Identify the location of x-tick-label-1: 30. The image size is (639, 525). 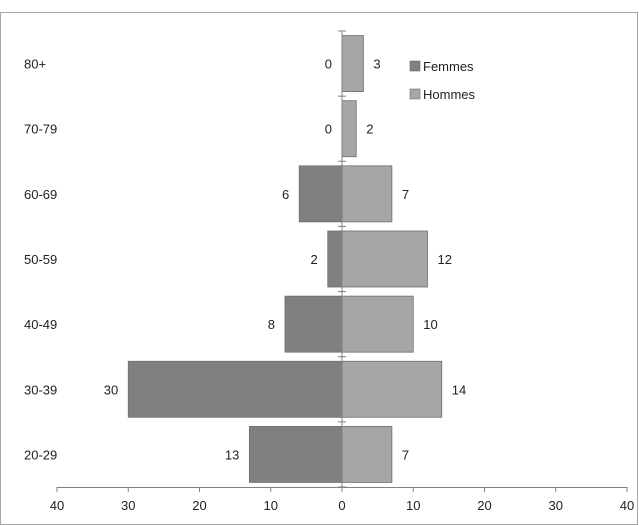
(128, 505).